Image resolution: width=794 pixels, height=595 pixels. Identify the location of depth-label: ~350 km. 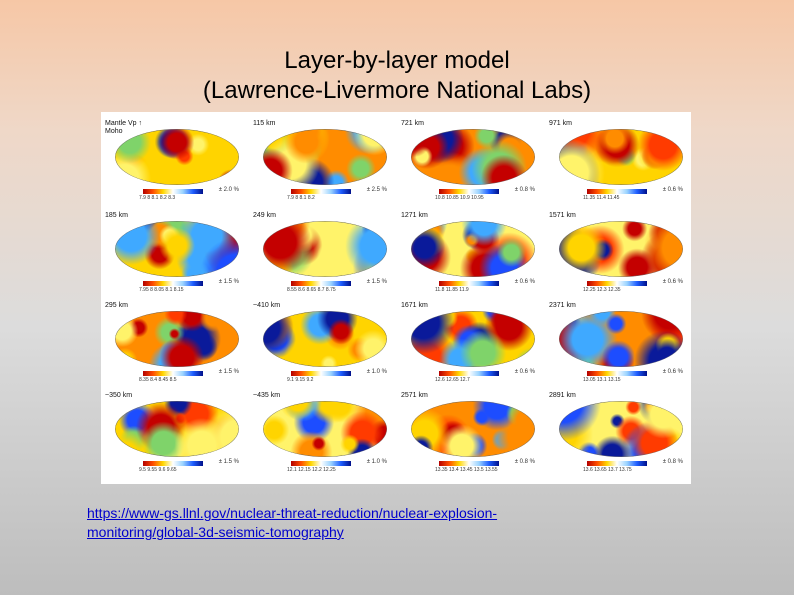
(119, 395).